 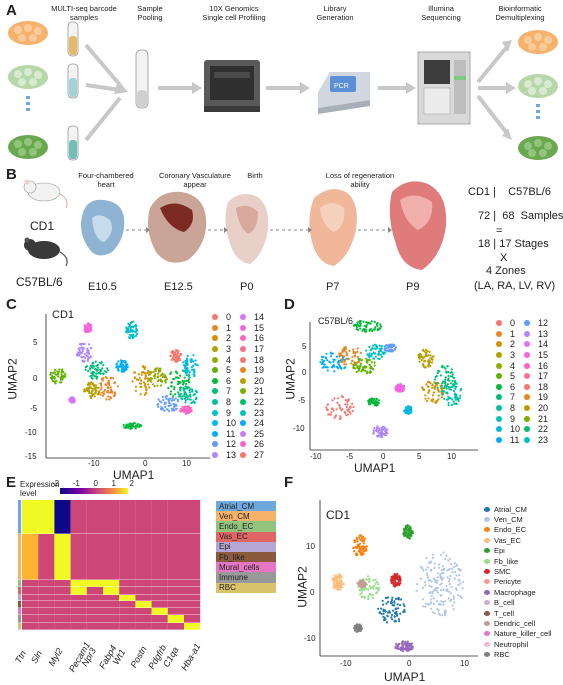 I want to click on heart-p0, so click(x=247, y=229).